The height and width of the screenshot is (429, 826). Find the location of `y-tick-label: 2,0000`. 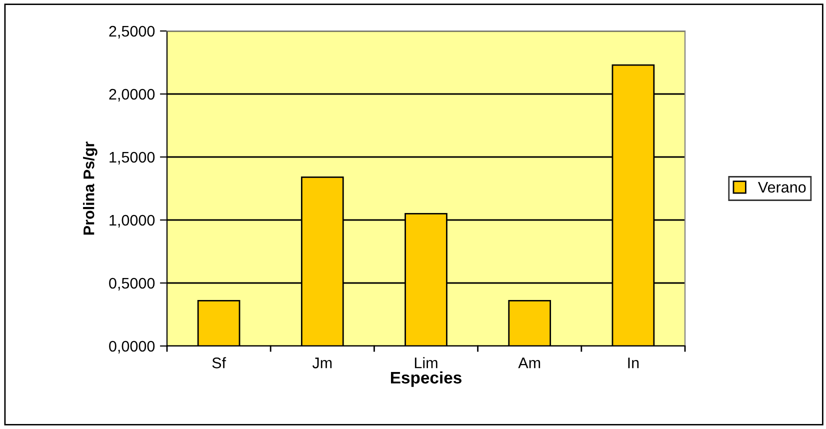

y-tick-label: 2,0000 is located at coordinates (132, 95).